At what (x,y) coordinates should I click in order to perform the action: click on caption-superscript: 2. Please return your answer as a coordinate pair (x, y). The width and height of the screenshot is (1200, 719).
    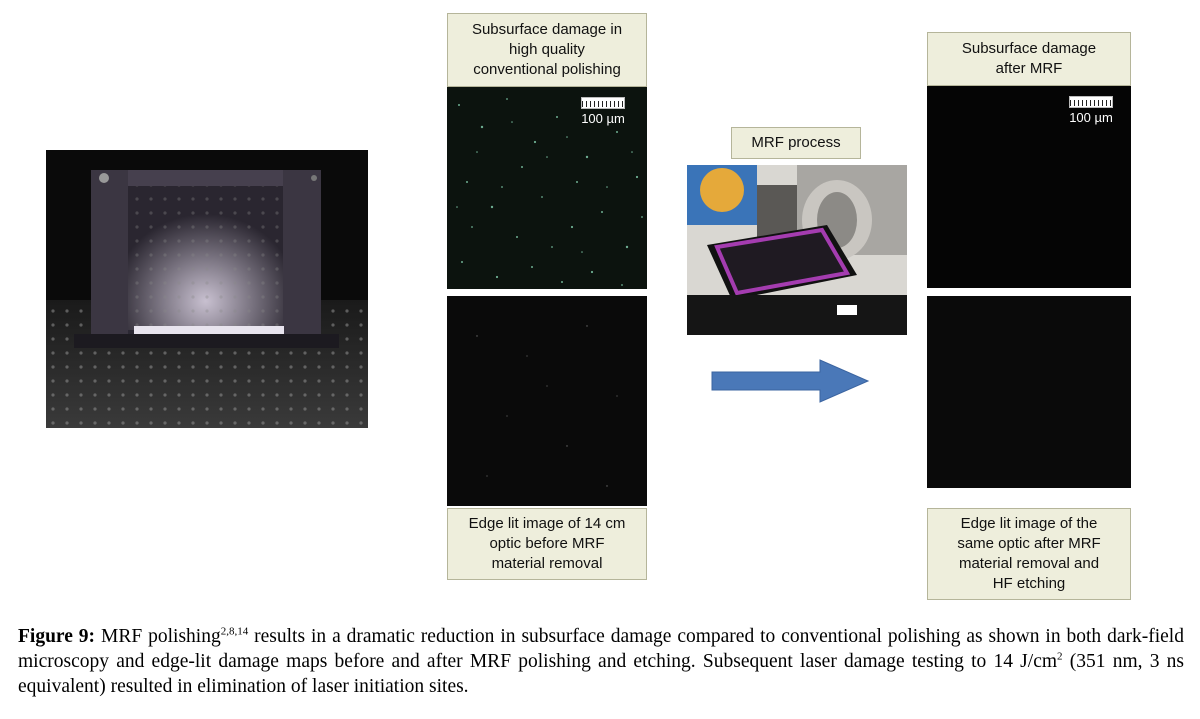
    Looking at the image, I should click on (1060, 656).